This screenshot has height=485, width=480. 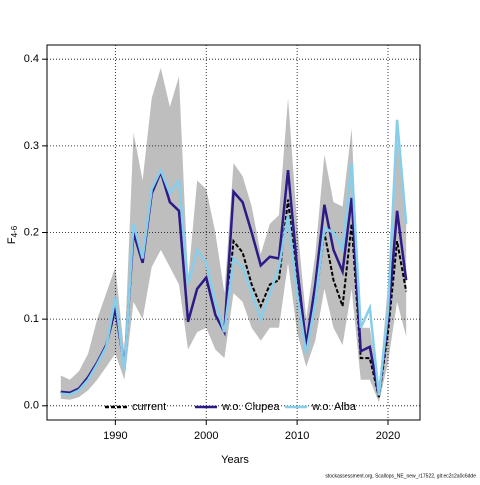 What do you see at coordinates (115, 436) in the screenshot?
I see `x-tick-label: 1990` at bounding box center [115, 436].